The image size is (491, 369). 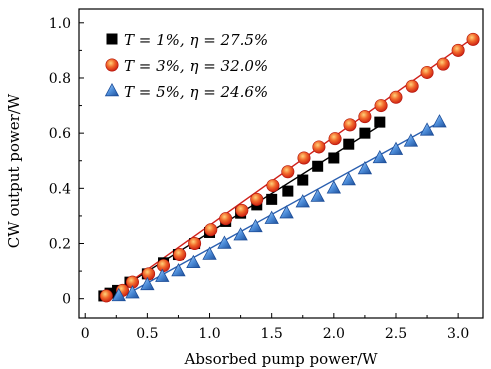 I want to click on y-tick-label: 0.8, so click(x=60, y=79).